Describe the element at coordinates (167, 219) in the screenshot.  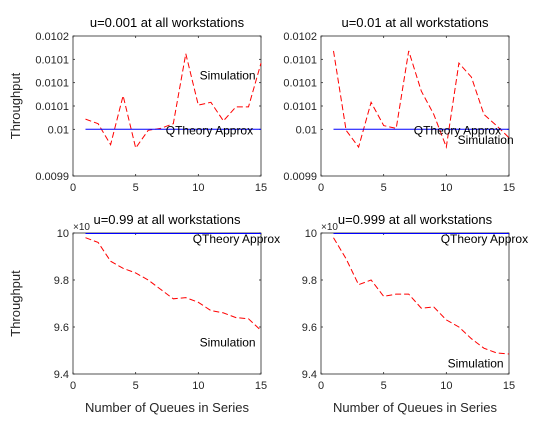
I see `subplot-title: u=0.99 at all workstations` at that location.